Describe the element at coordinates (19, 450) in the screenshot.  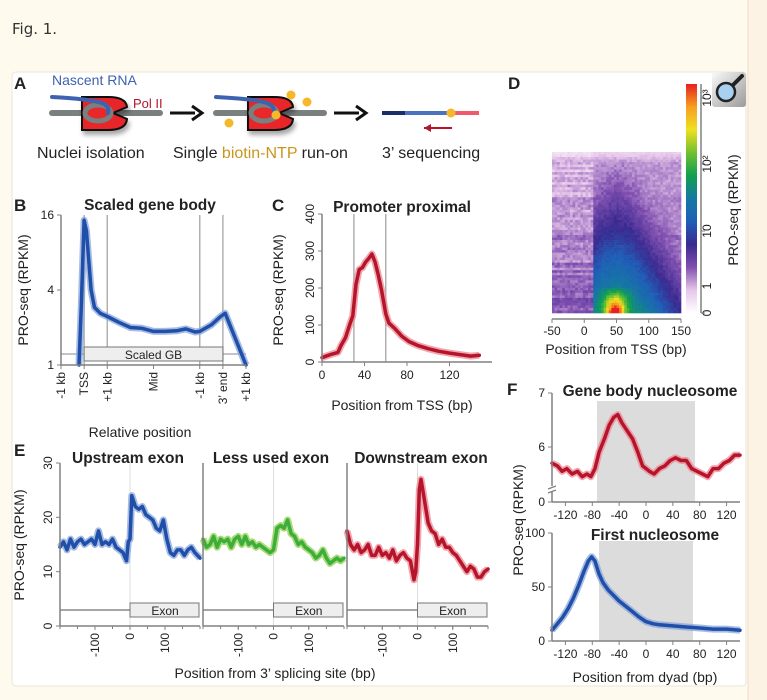
I see `panel-letter-e: E` at that location.